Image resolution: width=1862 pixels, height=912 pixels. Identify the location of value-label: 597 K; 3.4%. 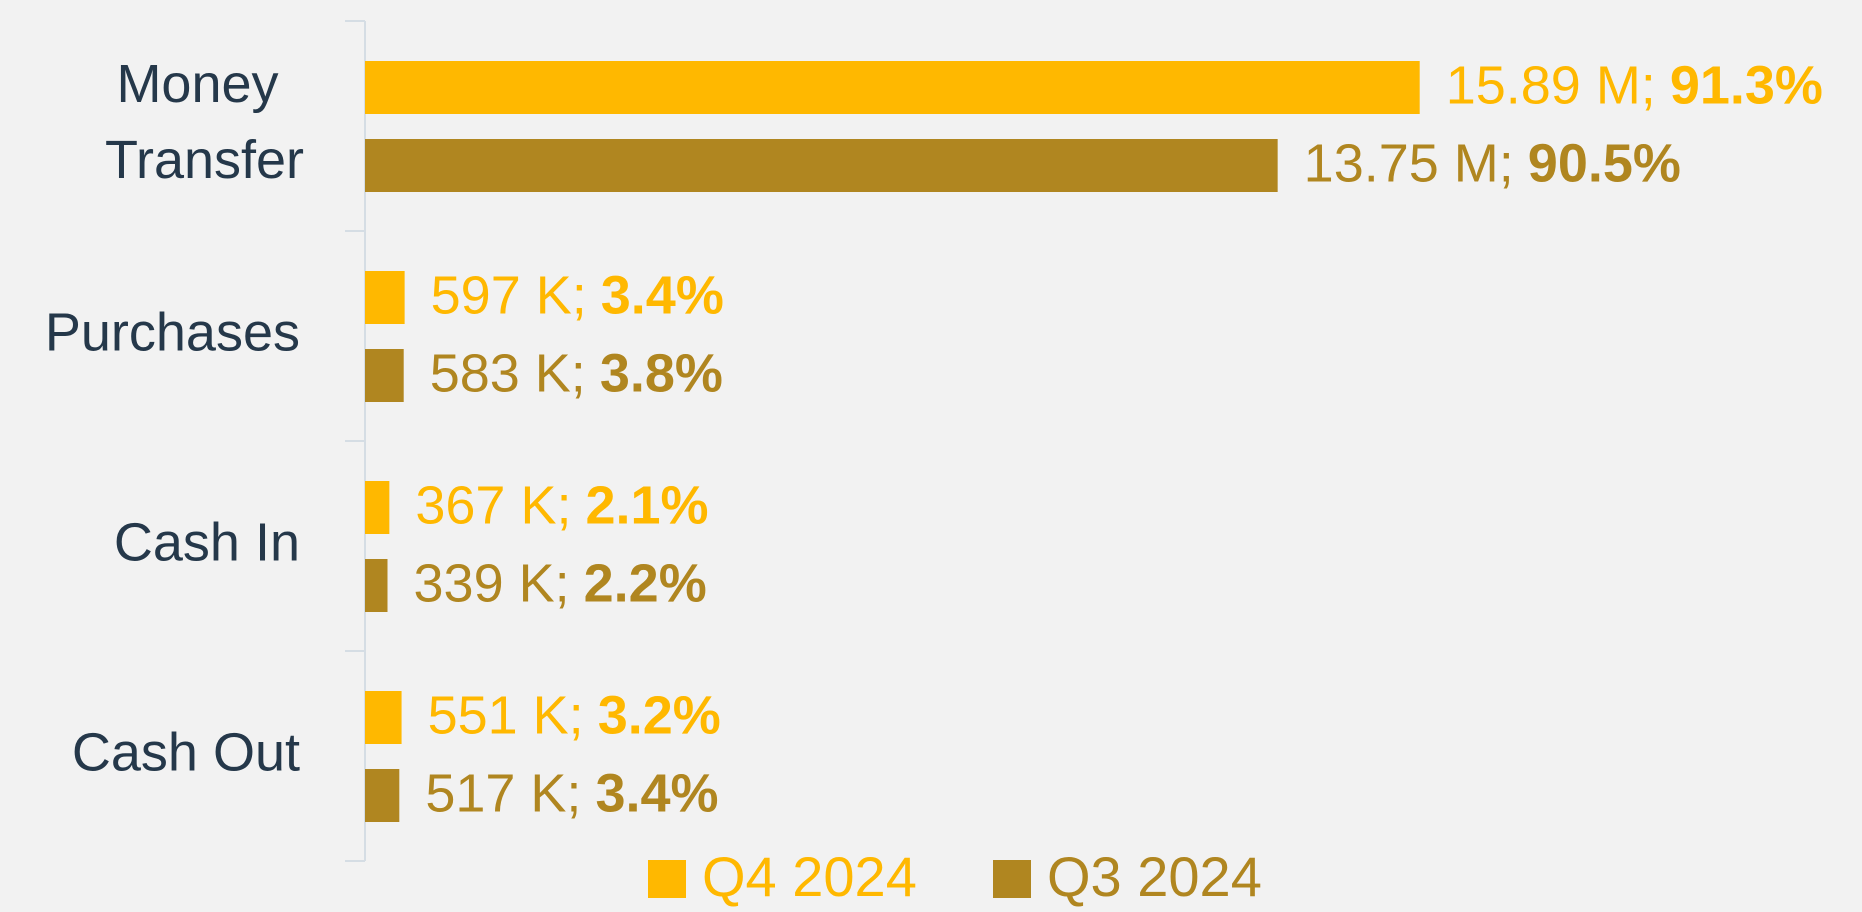
(577, 296).